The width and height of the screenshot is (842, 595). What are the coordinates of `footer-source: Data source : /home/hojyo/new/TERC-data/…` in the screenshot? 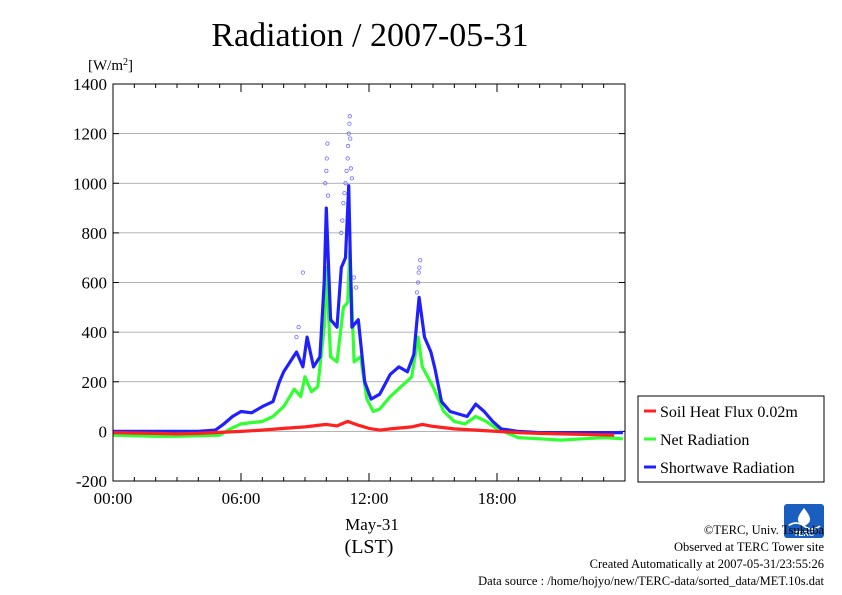 It's located at (651, 581).